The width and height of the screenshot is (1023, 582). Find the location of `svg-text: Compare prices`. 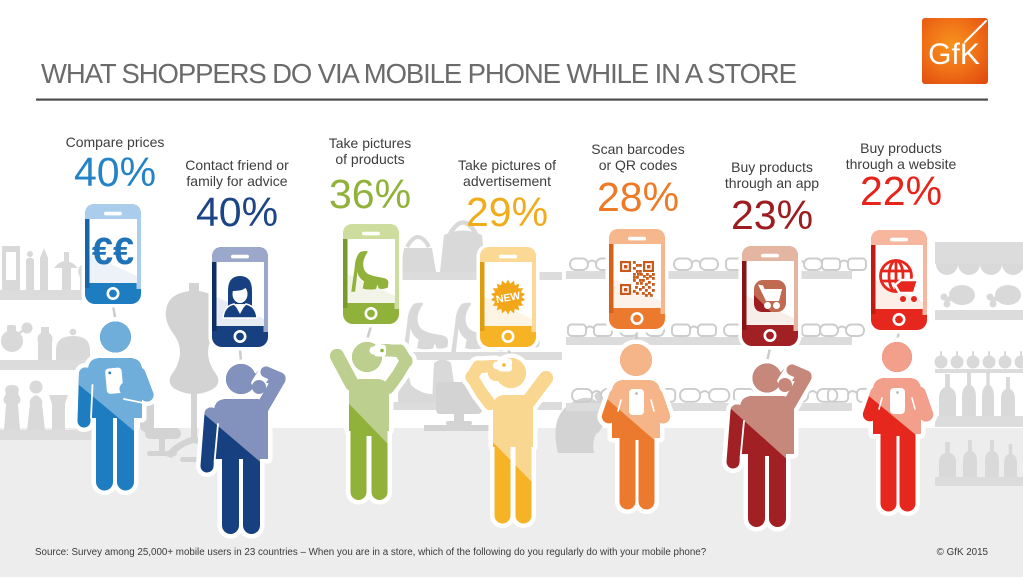

svg-text: Compare prices is located at coordinates (115, 142).